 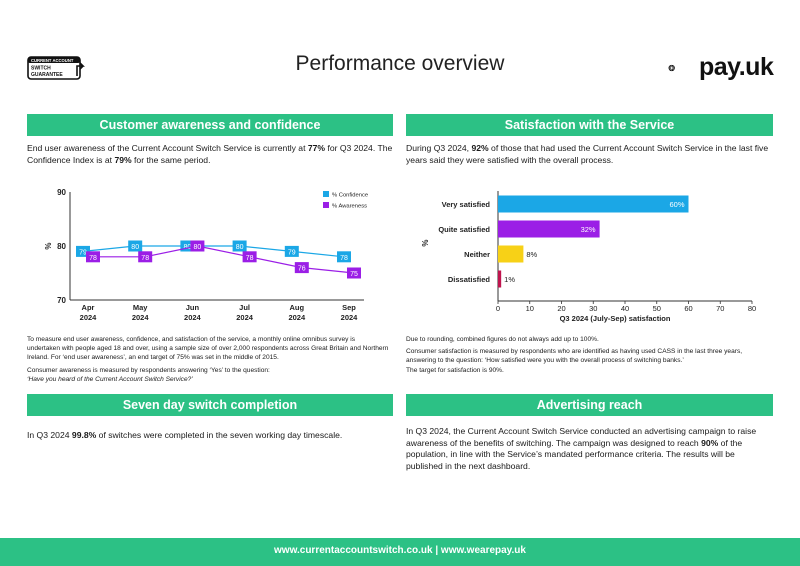 I want to click on x-tick-label: 50, so click(x=657, y=308).